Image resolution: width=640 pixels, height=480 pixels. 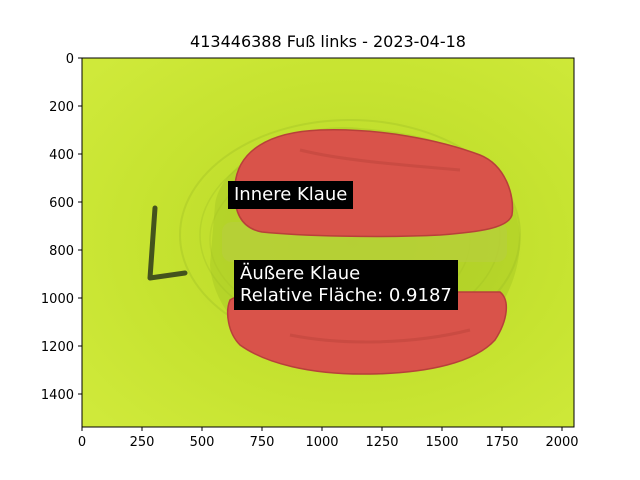 What do you see at coordinates (61, 155) in the screenshot?
I see `y-tick-label: 400` at bounding box center [61, 155].